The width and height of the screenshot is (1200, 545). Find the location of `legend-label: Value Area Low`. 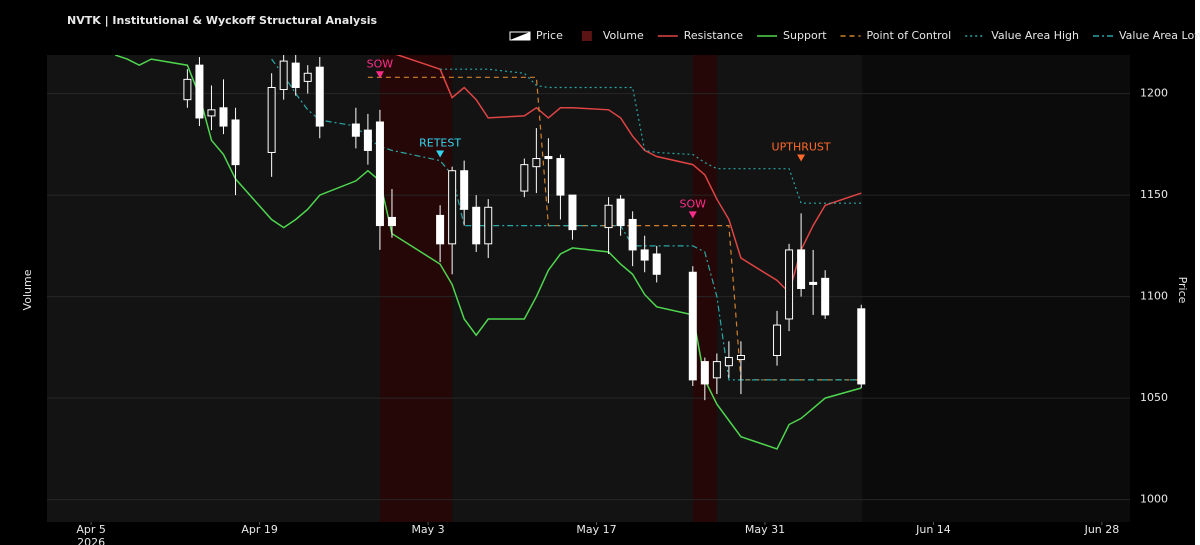

legend-label: Value Area Low is located at coordinates (1159, 35).